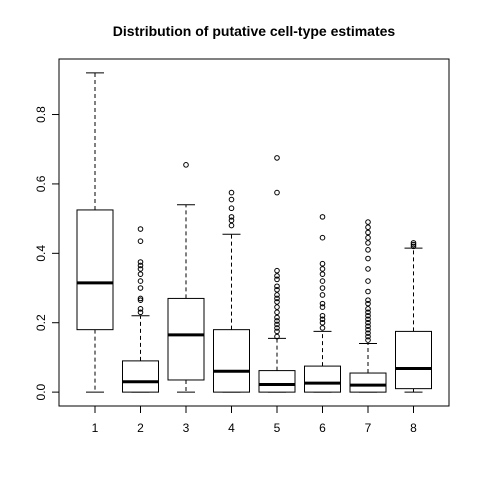 The height and width of the screenshot is (480, 480). What do you see at coordinates (277, 428) in the screenshot?
I see `x-tick-label: 5` at bounding box center [277, 428].